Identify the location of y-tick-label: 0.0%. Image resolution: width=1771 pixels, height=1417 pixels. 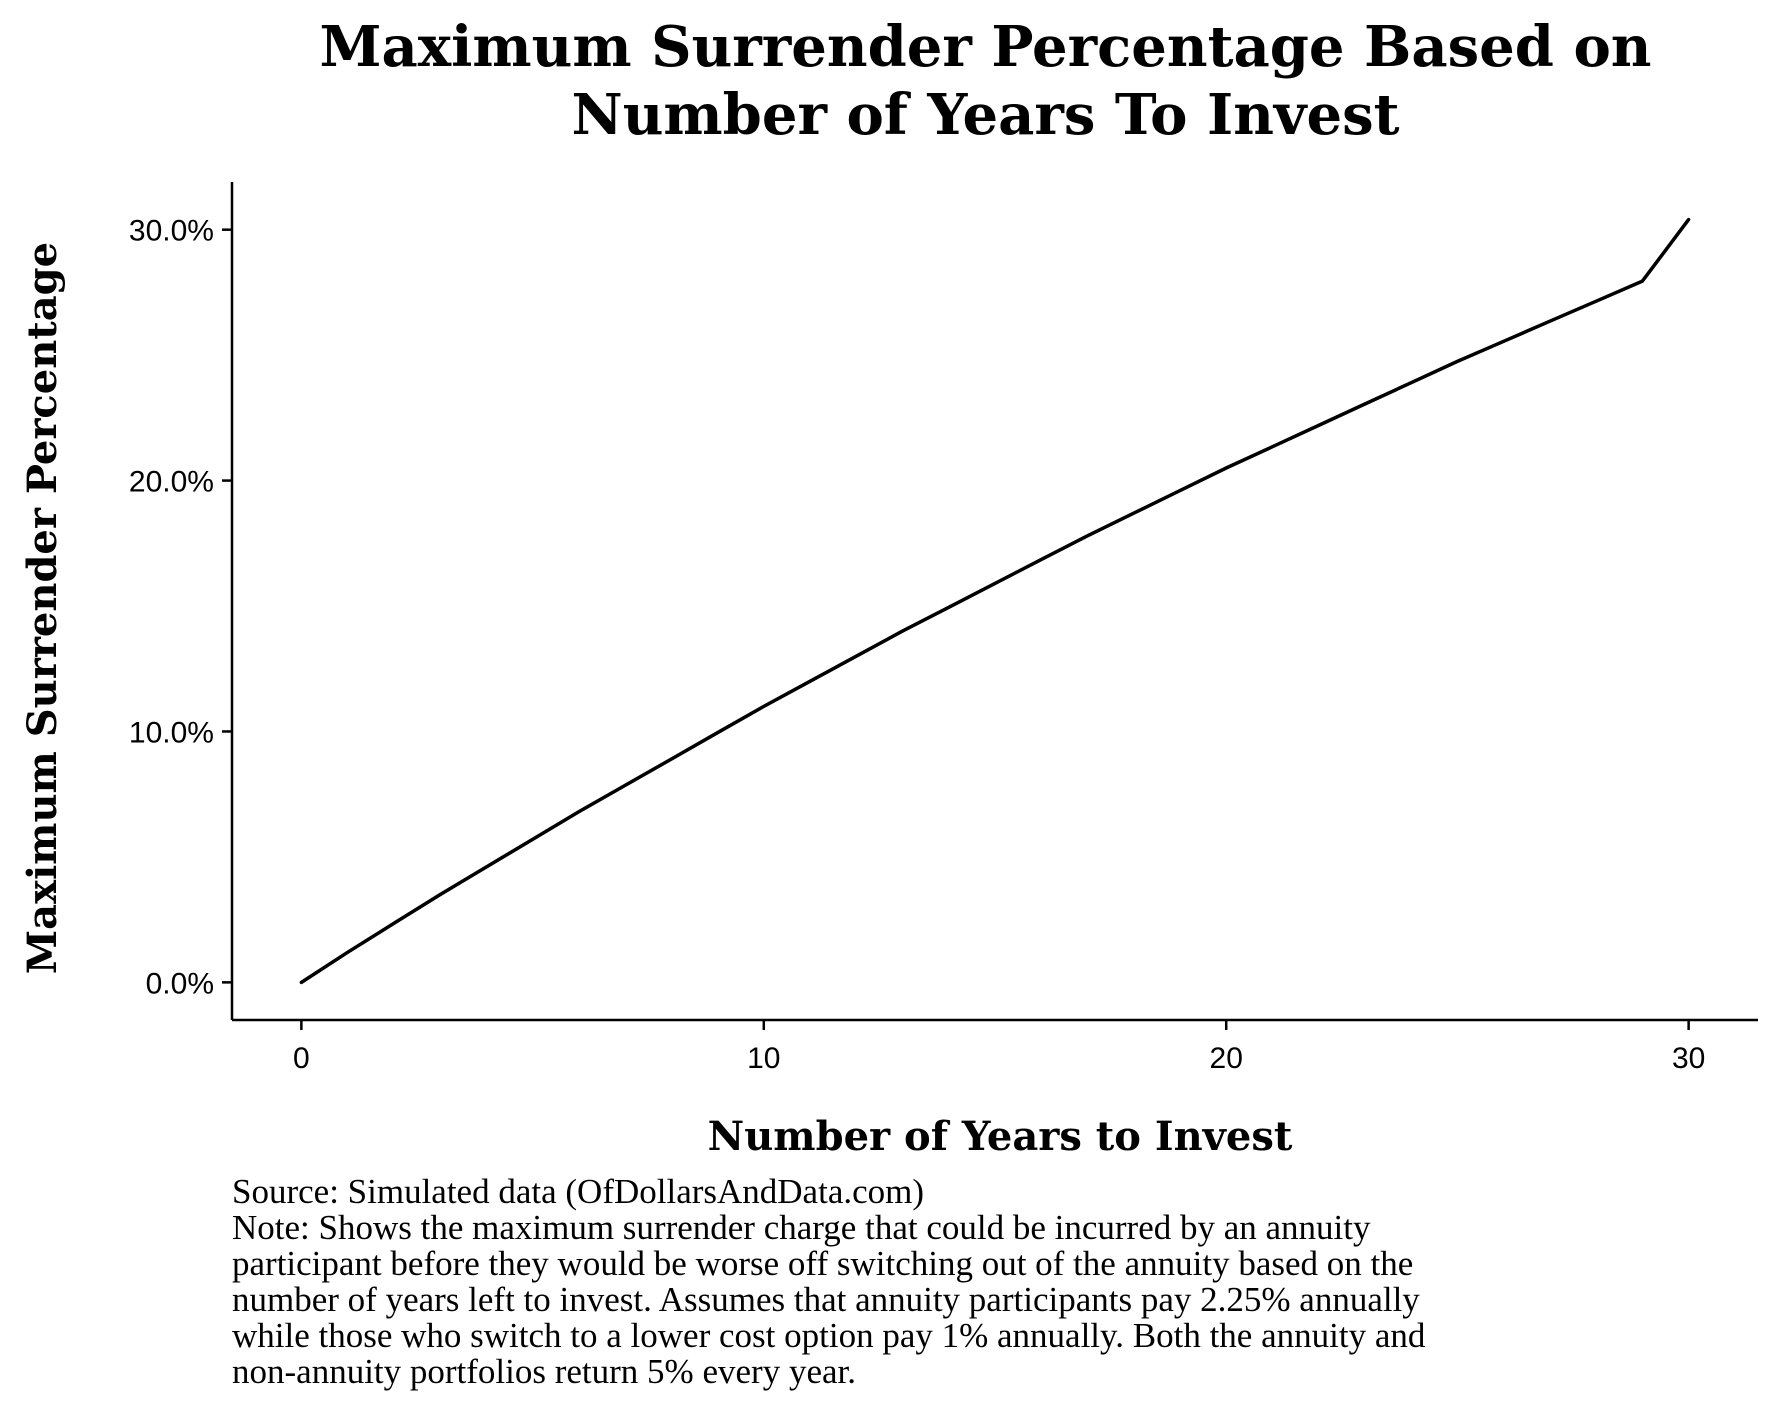
(180, 983).